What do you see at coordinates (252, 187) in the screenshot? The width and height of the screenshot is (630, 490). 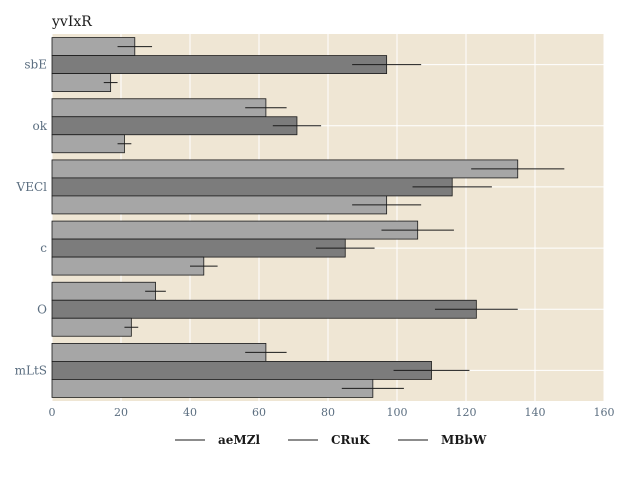 I see `bar-CRuK-VECl` at bounding box center [252, 187].